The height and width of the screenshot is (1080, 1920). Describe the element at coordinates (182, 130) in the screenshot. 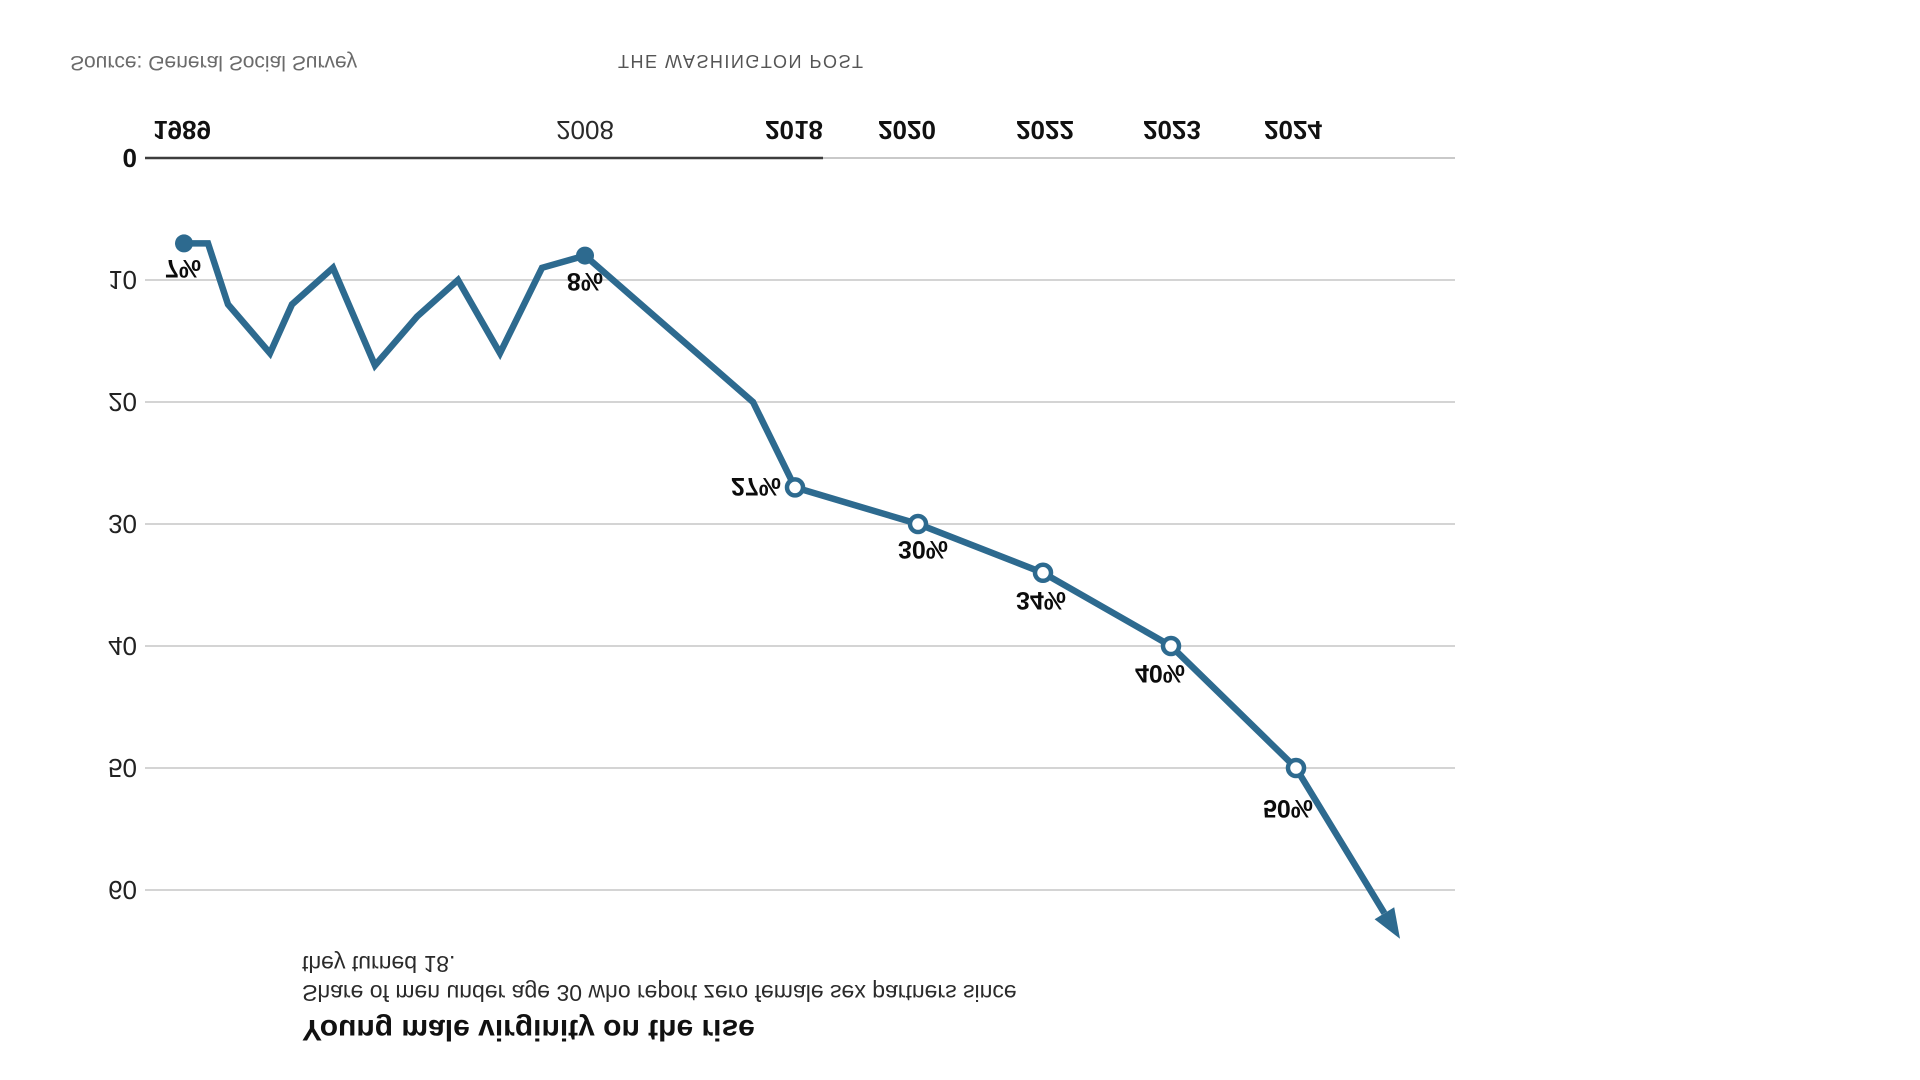

I see `x-axis-tick-1989: 1989` at that location.